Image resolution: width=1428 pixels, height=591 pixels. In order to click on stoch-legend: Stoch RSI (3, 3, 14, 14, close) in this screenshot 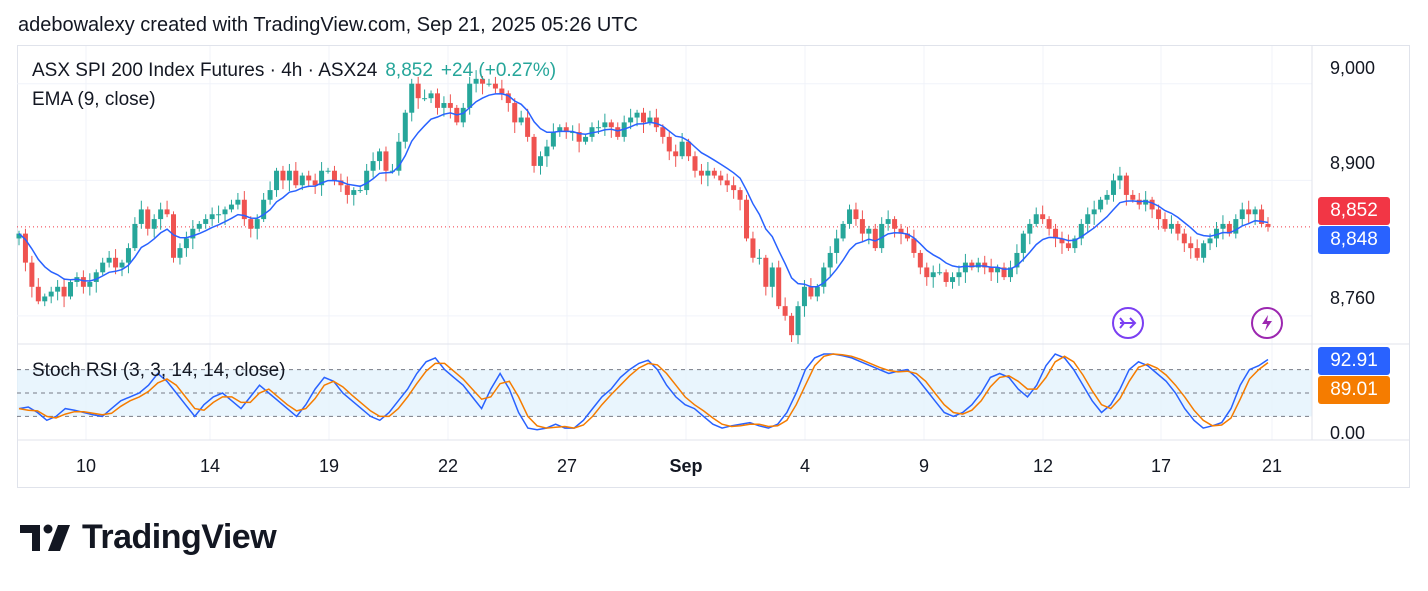, I will do `click(159, 370)`.